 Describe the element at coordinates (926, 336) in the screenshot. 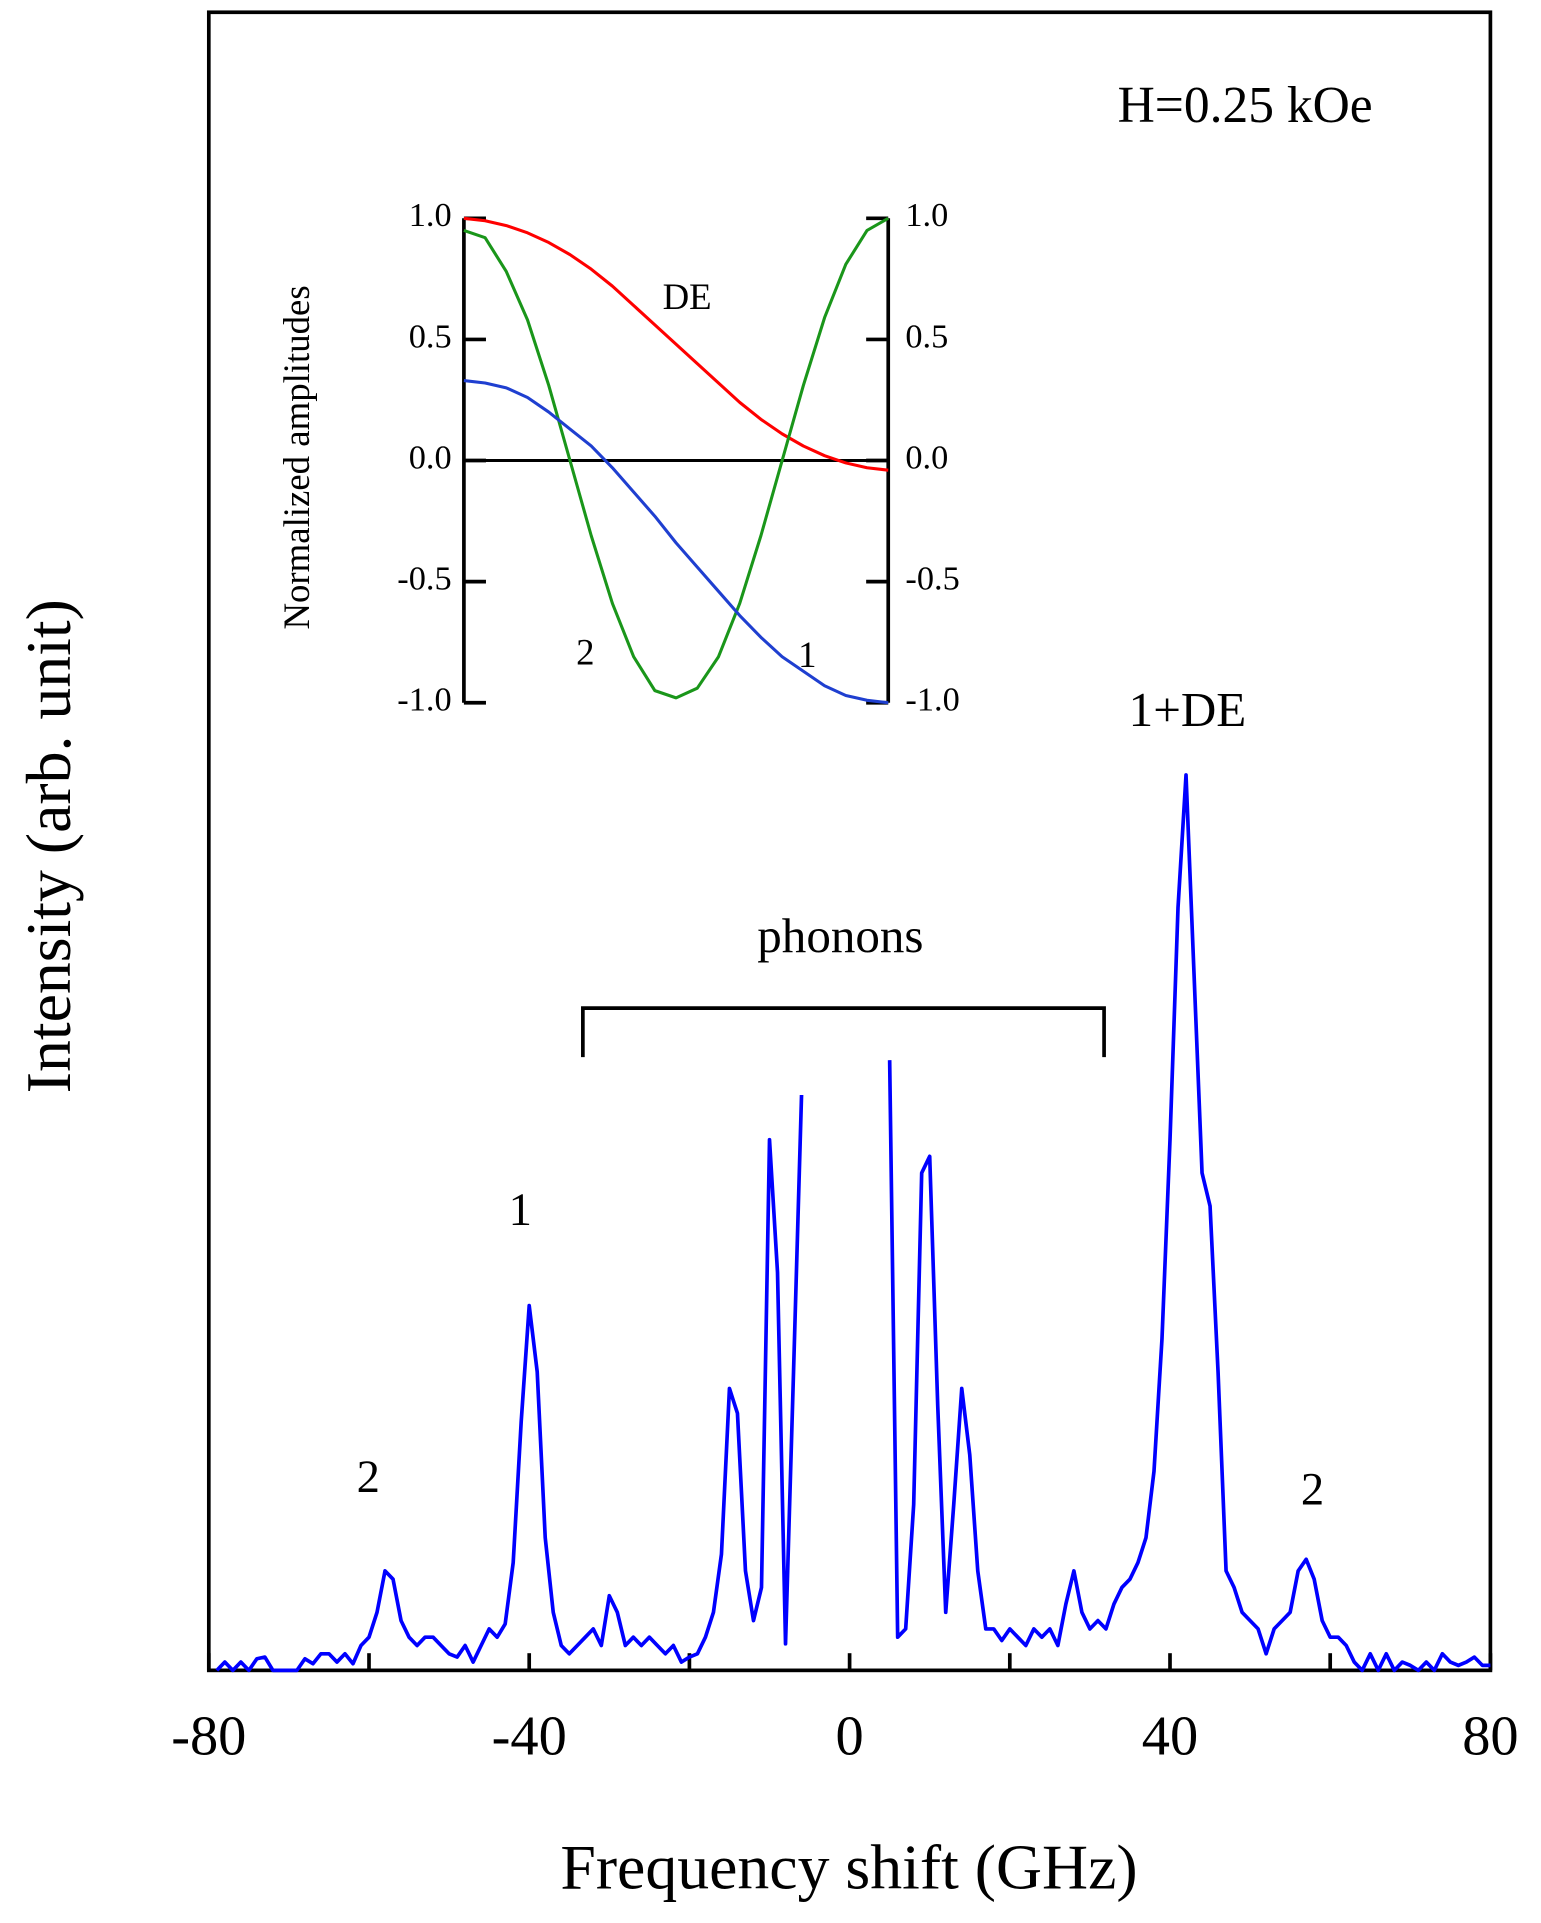

I see `y2-tick-label: 0.5` at that location.